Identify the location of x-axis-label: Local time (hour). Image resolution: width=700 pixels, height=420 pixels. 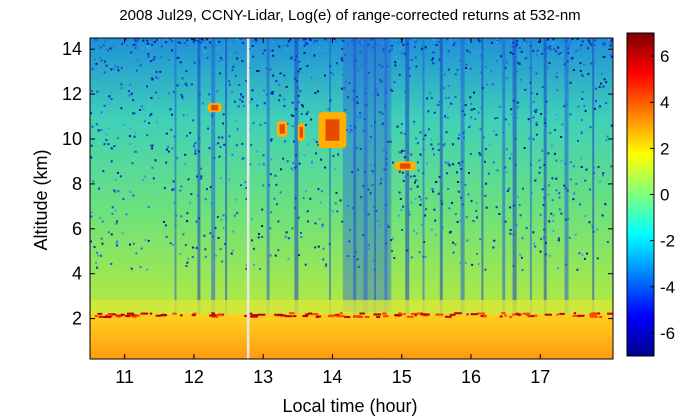
(349, 406).